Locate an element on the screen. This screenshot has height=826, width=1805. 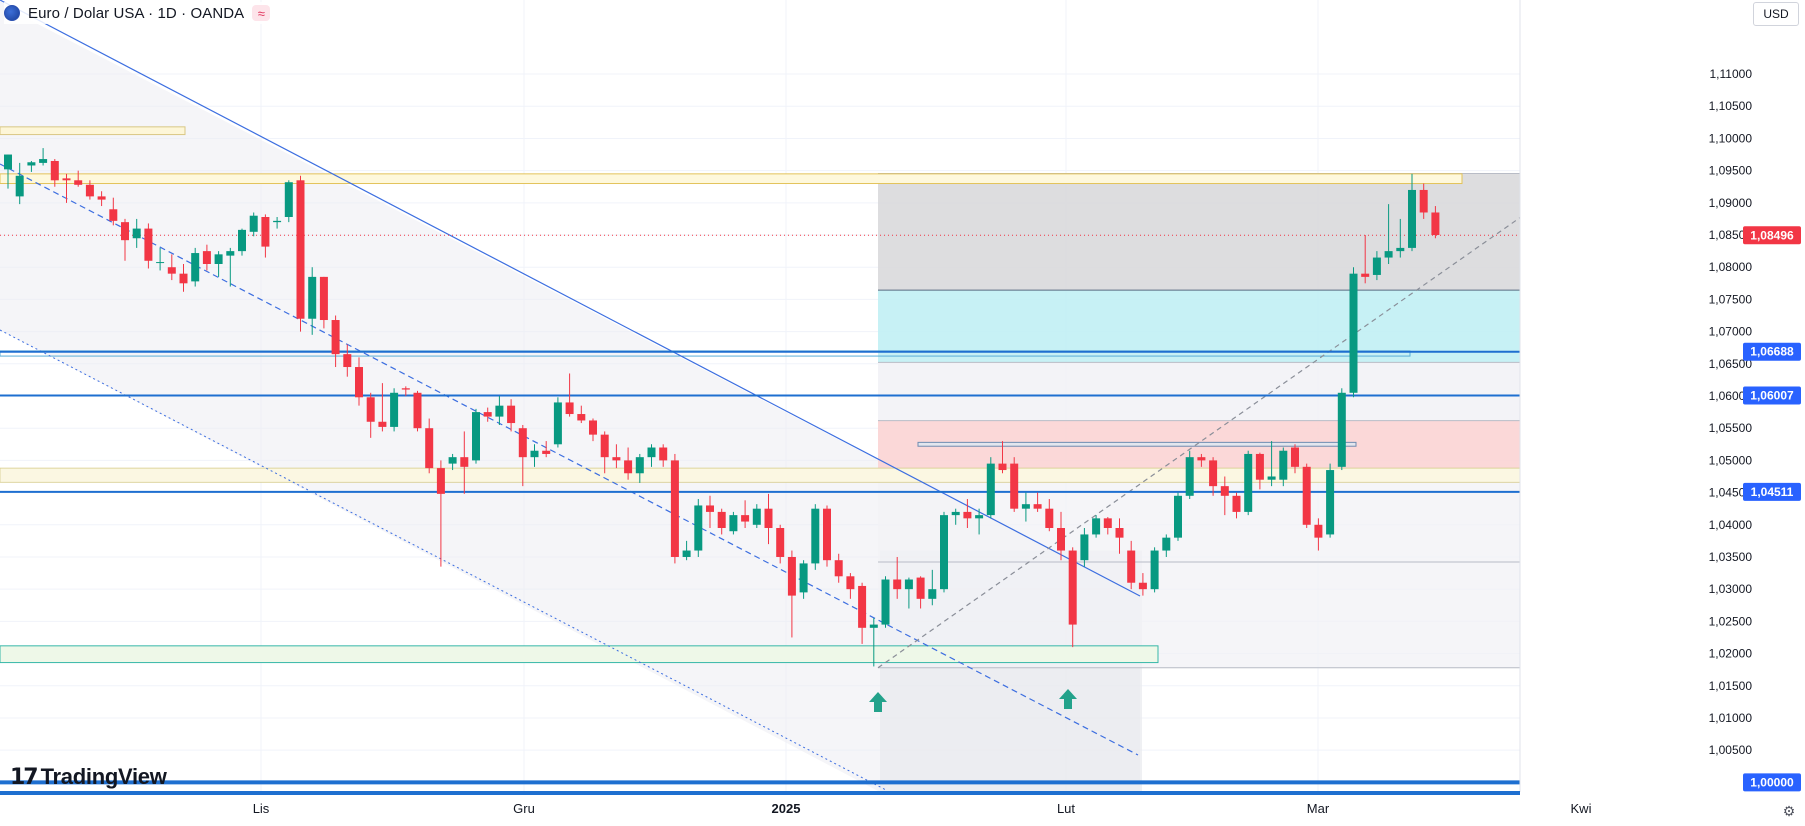
time-axis is located at coordinates (902, 809).